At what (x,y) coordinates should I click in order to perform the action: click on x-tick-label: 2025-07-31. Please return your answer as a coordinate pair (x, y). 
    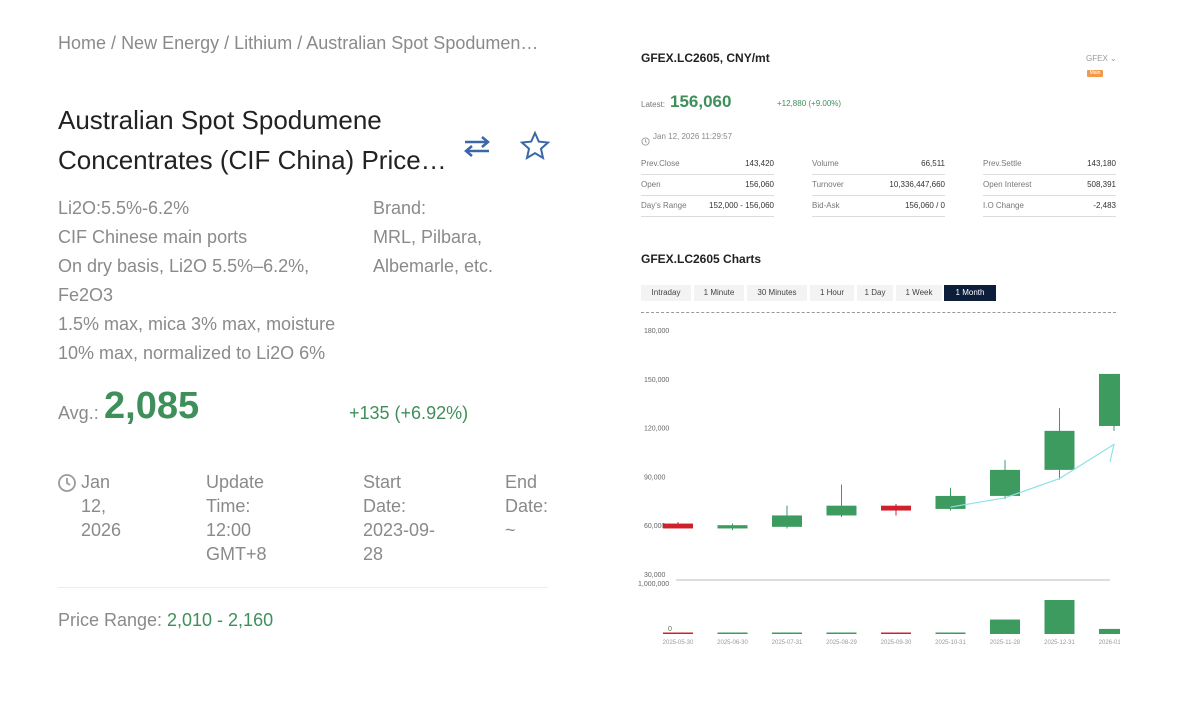
    Looking at the image, I should click on (787, 643).